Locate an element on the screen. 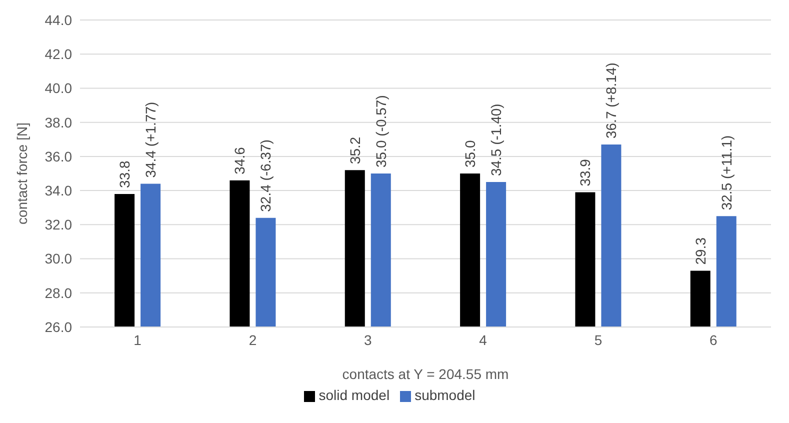 Image resolution: width=789 pixels, height=423 pixels. data-label: 35.0 (-0.57) is located at coordinates (380, 131).